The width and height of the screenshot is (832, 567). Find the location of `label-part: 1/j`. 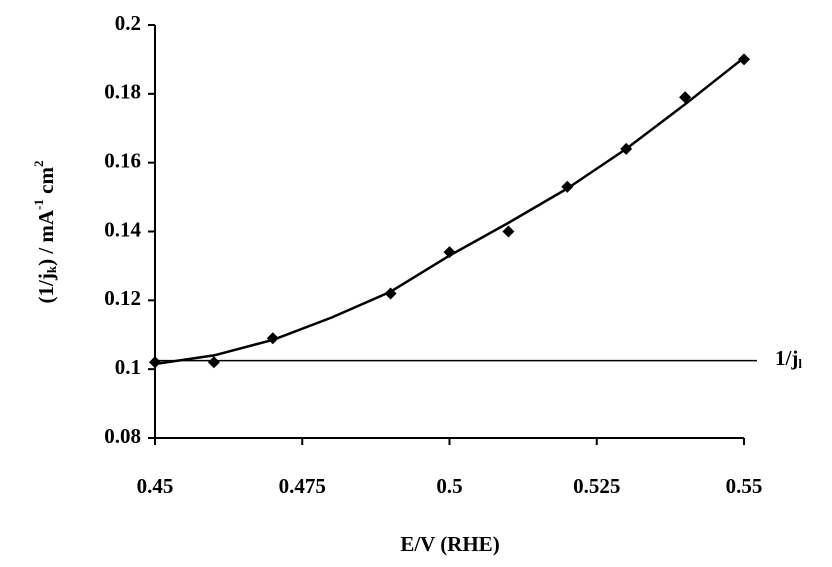

label-part: 1/j is located at coordinates (786, 358).